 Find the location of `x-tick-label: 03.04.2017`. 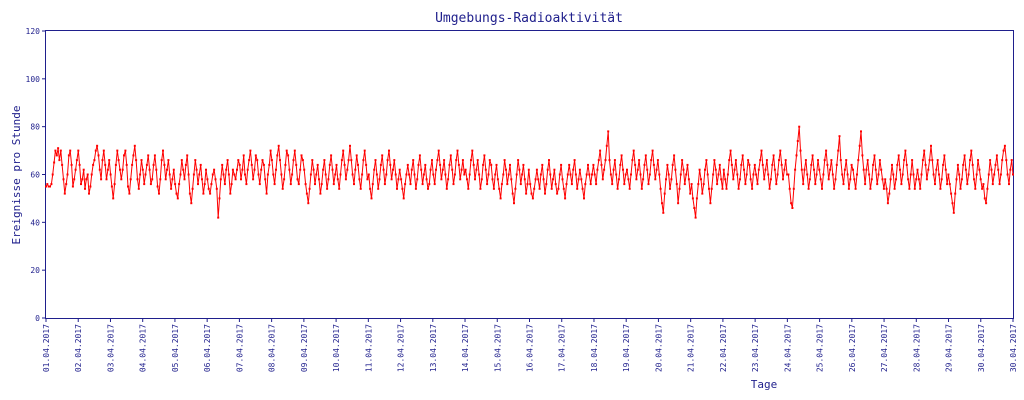

x-tick-label: 03.04.2017 is located at coordinates (110, 348).